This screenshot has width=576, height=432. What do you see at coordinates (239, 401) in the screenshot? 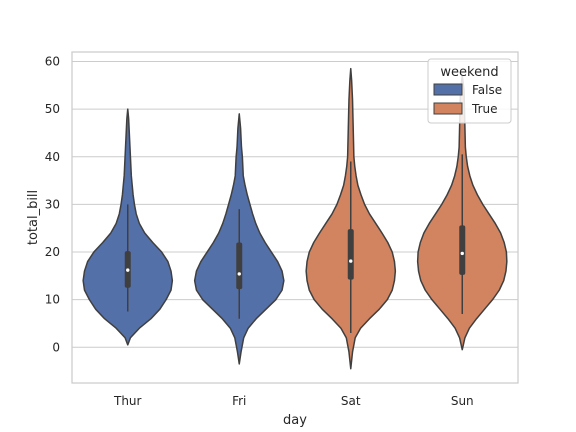
I see `x-tick-label: Fri` at bounding box center [239, 401].